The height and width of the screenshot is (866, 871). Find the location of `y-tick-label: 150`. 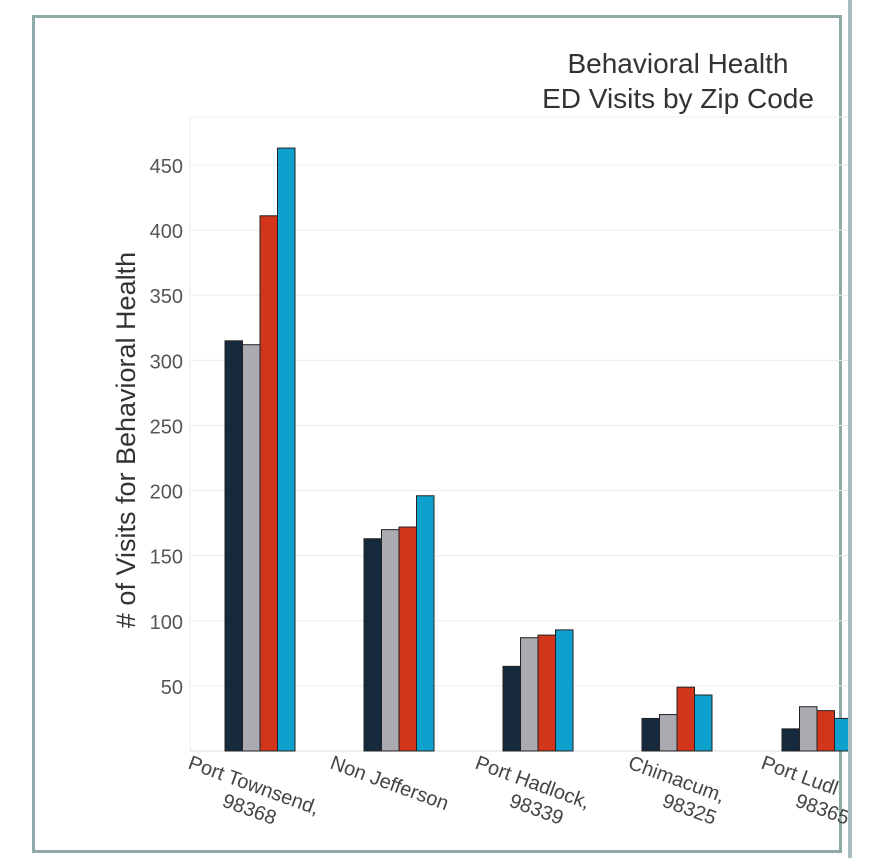

y-tick-label: 150 is located at coordinates (166, 558).